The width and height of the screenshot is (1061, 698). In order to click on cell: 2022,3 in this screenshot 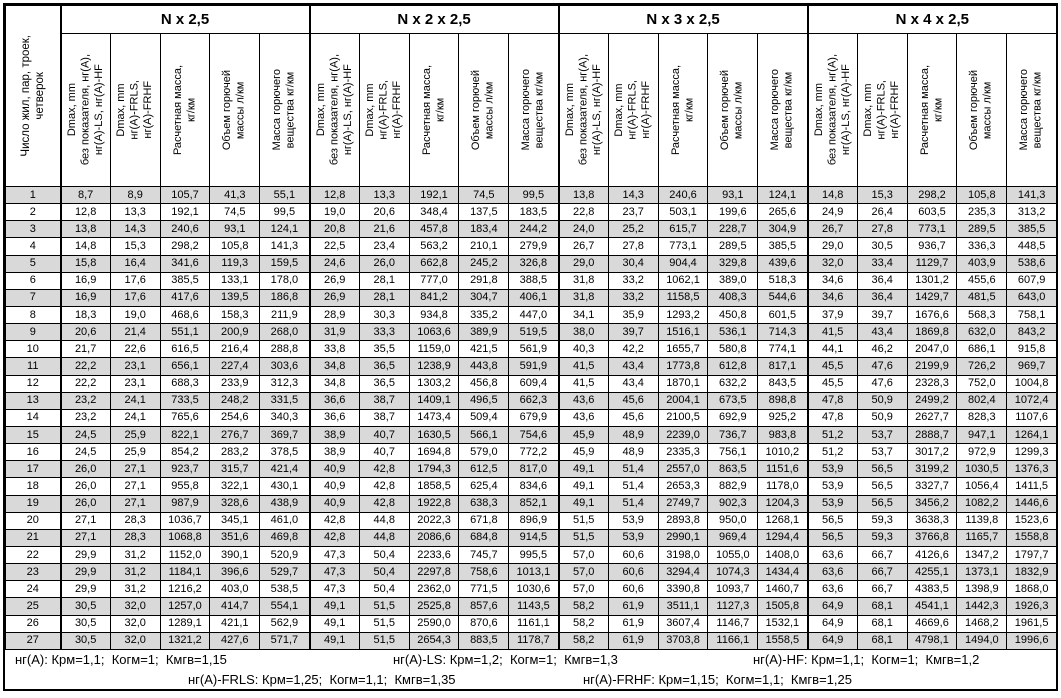, I will do `click(434, 520)`.